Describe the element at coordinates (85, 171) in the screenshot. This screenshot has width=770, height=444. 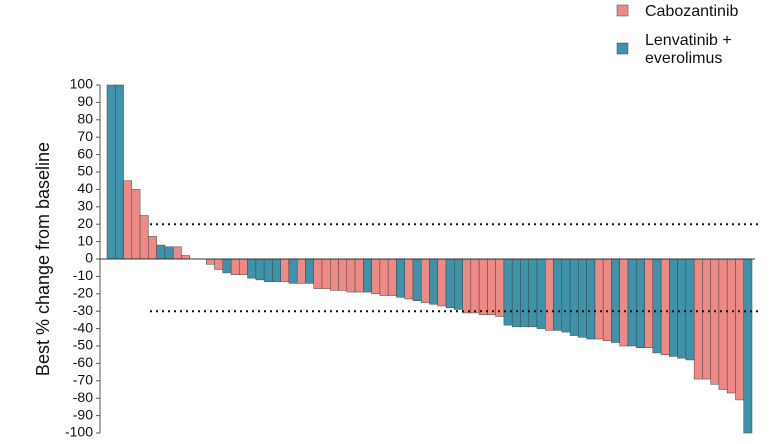
I see `y-tick-label: 50` at that location.